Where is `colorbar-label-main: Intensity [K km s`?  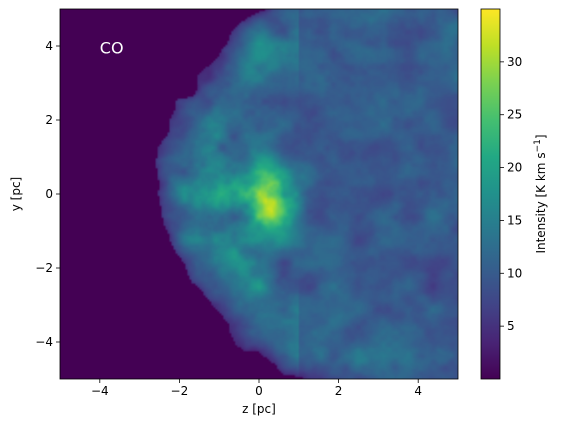 colorbar-label-main: Intensity [K km s is located at coordinates (541, 202).